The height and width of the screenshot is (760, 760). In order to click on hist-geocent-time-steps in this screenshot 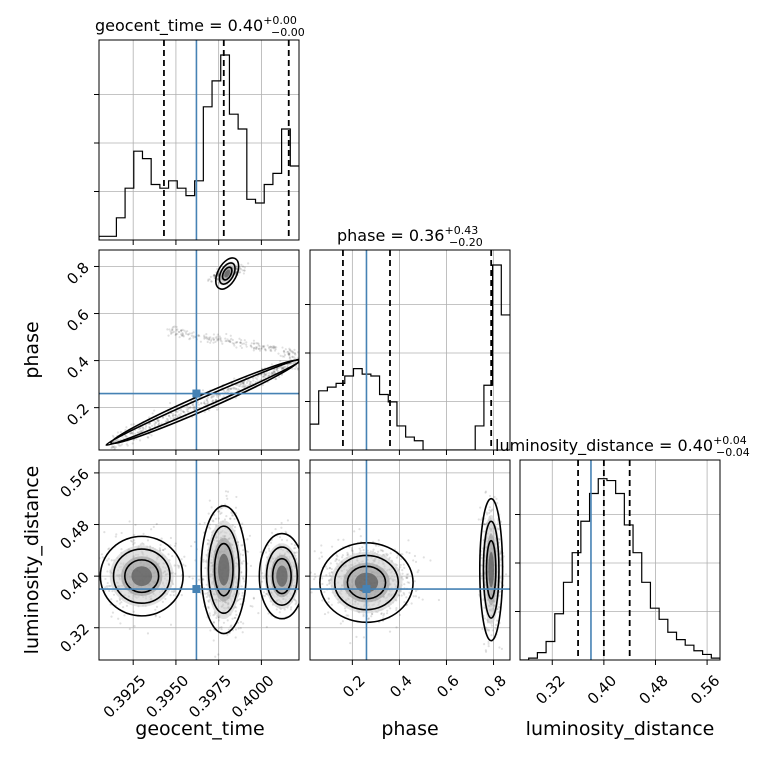, I will do `click(199, 147)`.